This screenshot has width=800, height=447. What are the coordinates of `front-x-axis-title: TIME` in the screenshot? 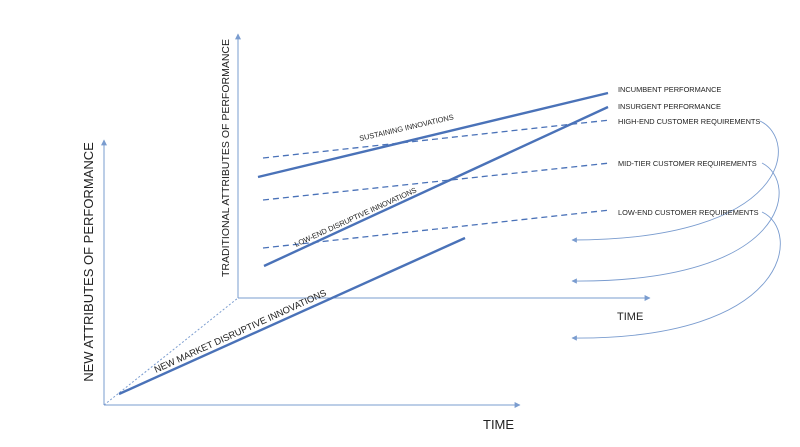 It's located at (498, 424).